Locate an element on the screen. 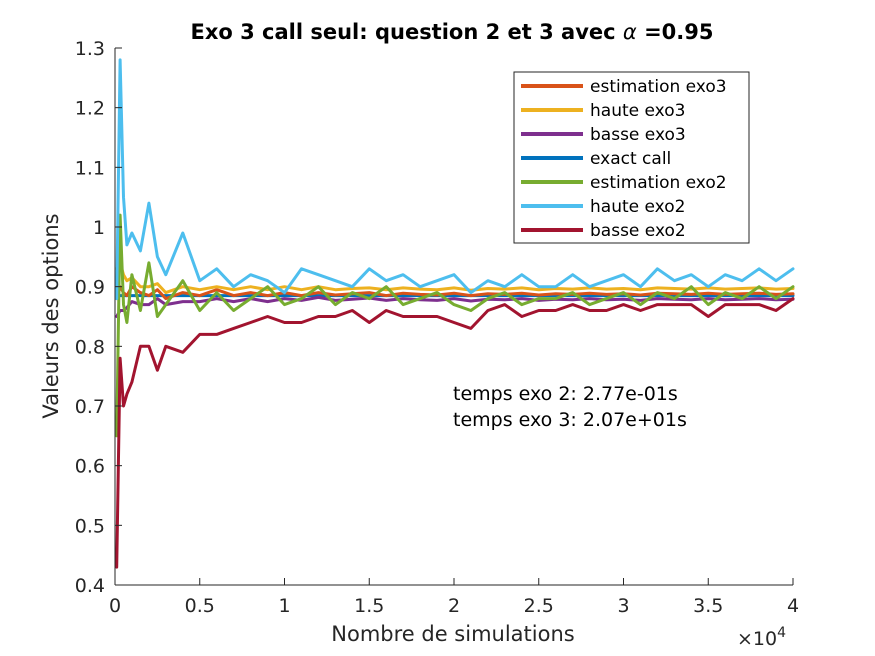  x-tick-label: 2.5 is located at coordinates (539, 606).